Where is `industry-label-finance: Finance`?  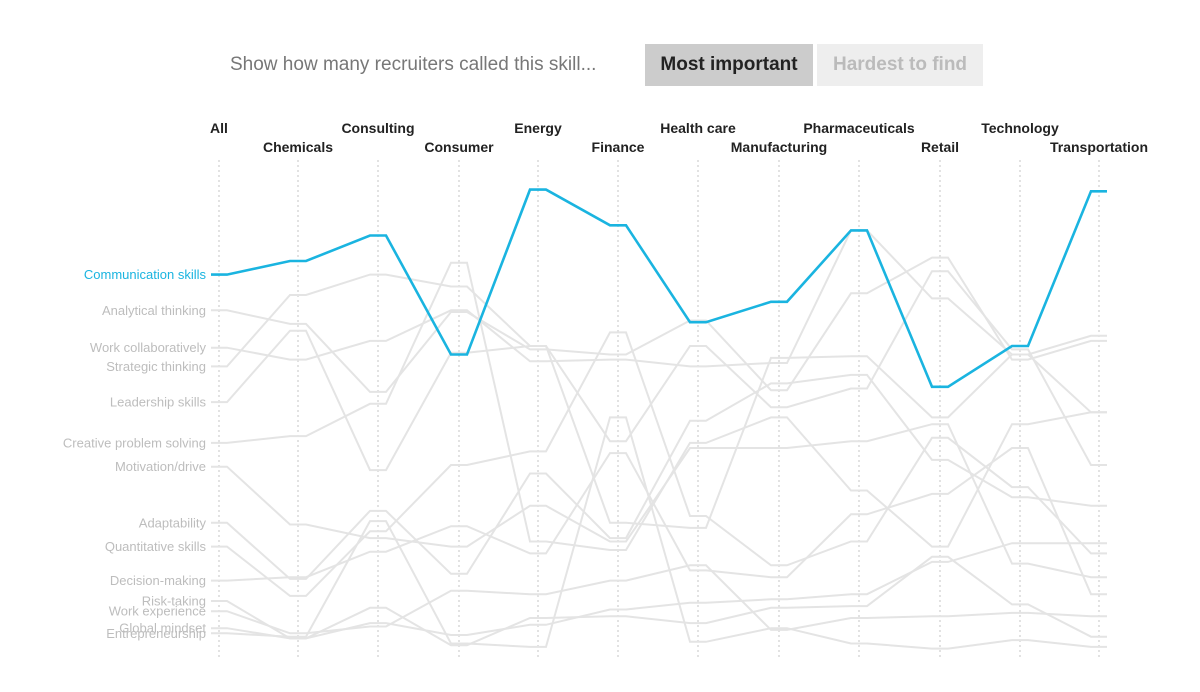
industry-label-finance: Finance is located at coordinates (618, 147).